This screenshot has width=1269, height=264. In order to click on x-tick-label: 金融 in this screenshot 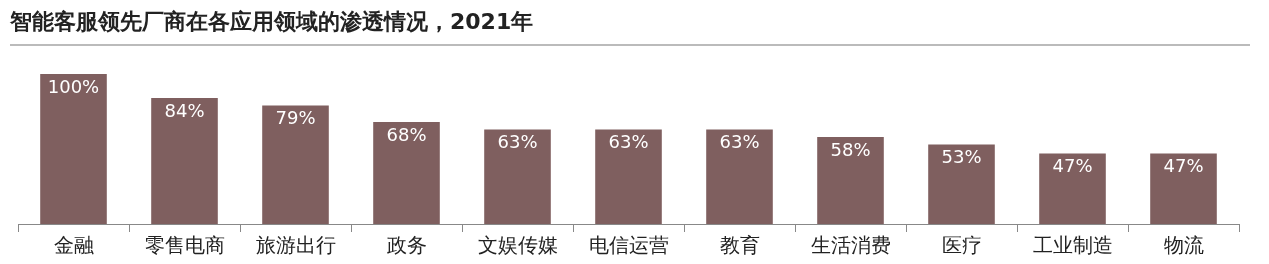, I will do `click(73, 245)`.